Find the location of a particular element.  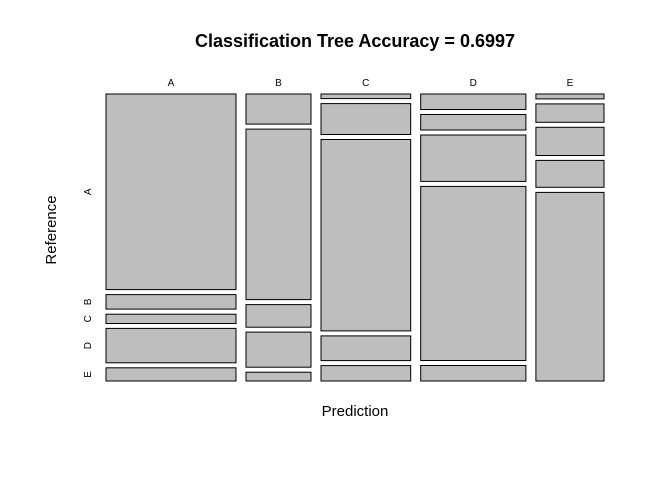

x-tick-B: B is located at coordinates (278, 83).